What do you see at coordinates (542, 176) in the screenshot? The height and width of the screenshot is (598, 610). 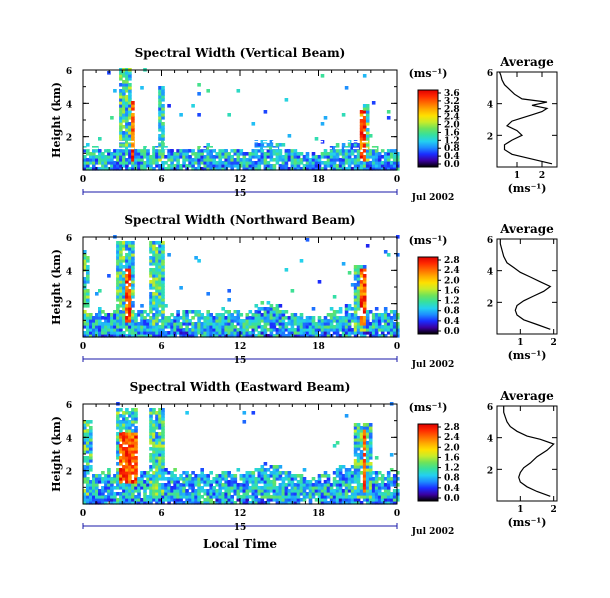 I see `avg-x-tick-label: 2` at bounding box center [542, 176].